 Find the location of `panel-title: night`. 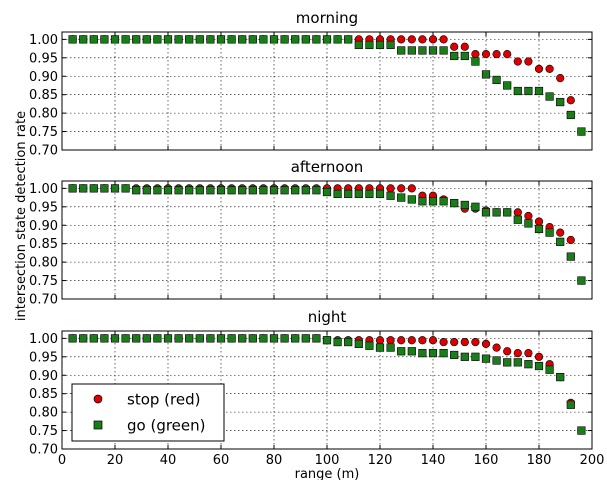

panel-title: night is located at coordinates (327, 317).